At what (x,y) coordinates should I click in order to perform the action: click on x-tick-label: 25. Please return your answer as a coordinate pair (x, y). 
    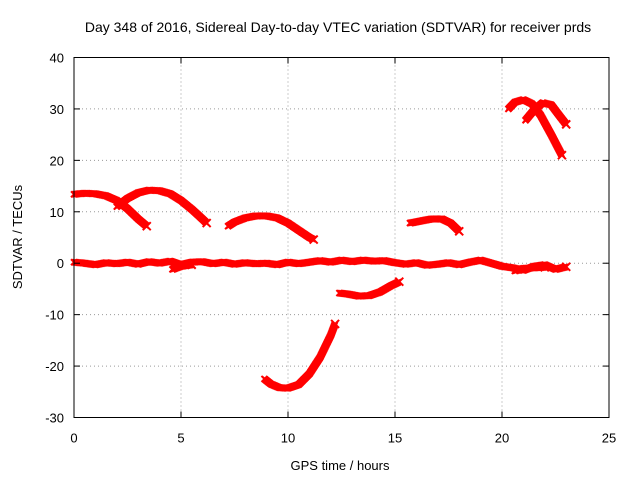
    Looking at the image, I should click on (609, 438).